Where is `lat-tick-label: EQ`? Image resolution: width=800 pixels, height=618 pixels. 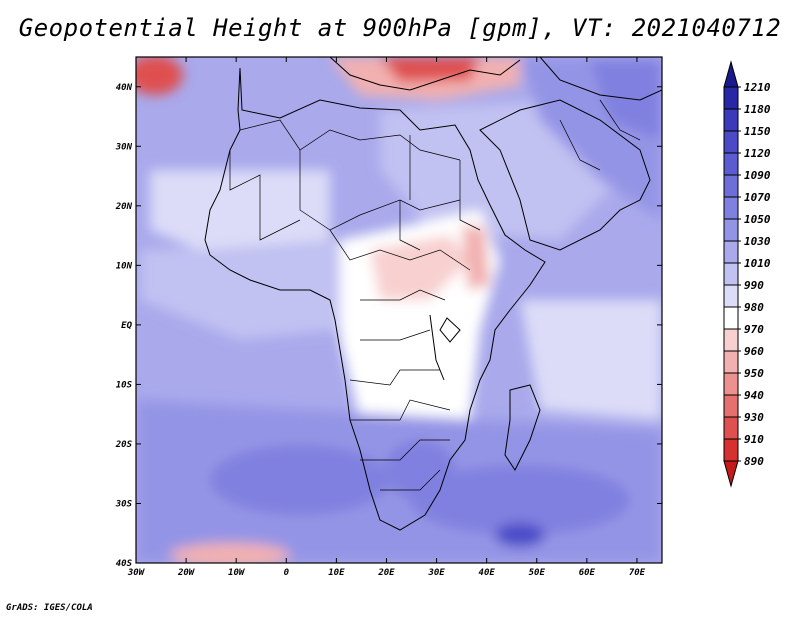 lat-tick-label: EQ is located at coordinates (126, 326).